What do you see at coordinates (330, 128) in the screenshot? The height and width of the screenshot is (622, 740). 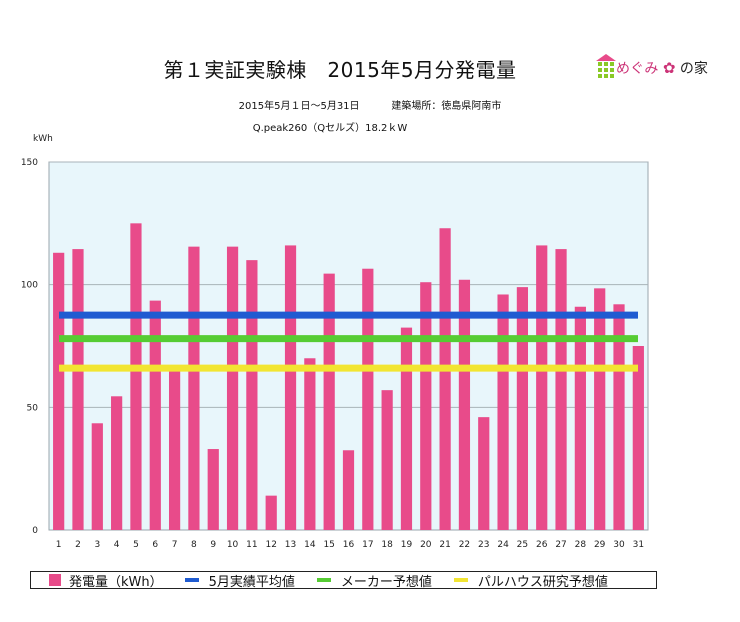 I see `system-text: Q.peak260（Qセルズ）18.2ｋW` at bounding box center [330, 128].